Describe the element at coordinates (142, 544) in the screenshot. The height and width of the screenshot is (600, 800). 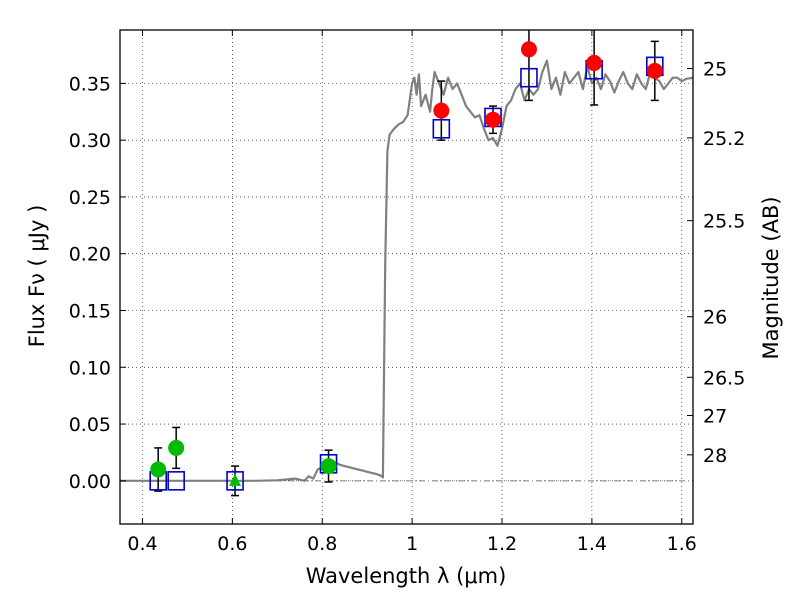
I see `x-tick-label: 0.4` at that location.